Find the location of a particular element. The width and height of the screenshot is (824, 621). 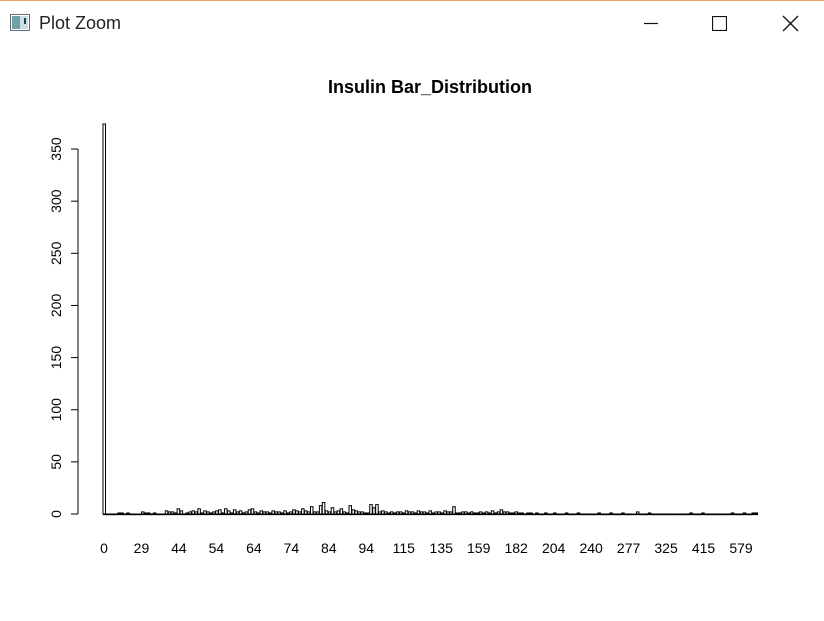

title-bar: Plot Zoom is located at coordinates (412, 23).